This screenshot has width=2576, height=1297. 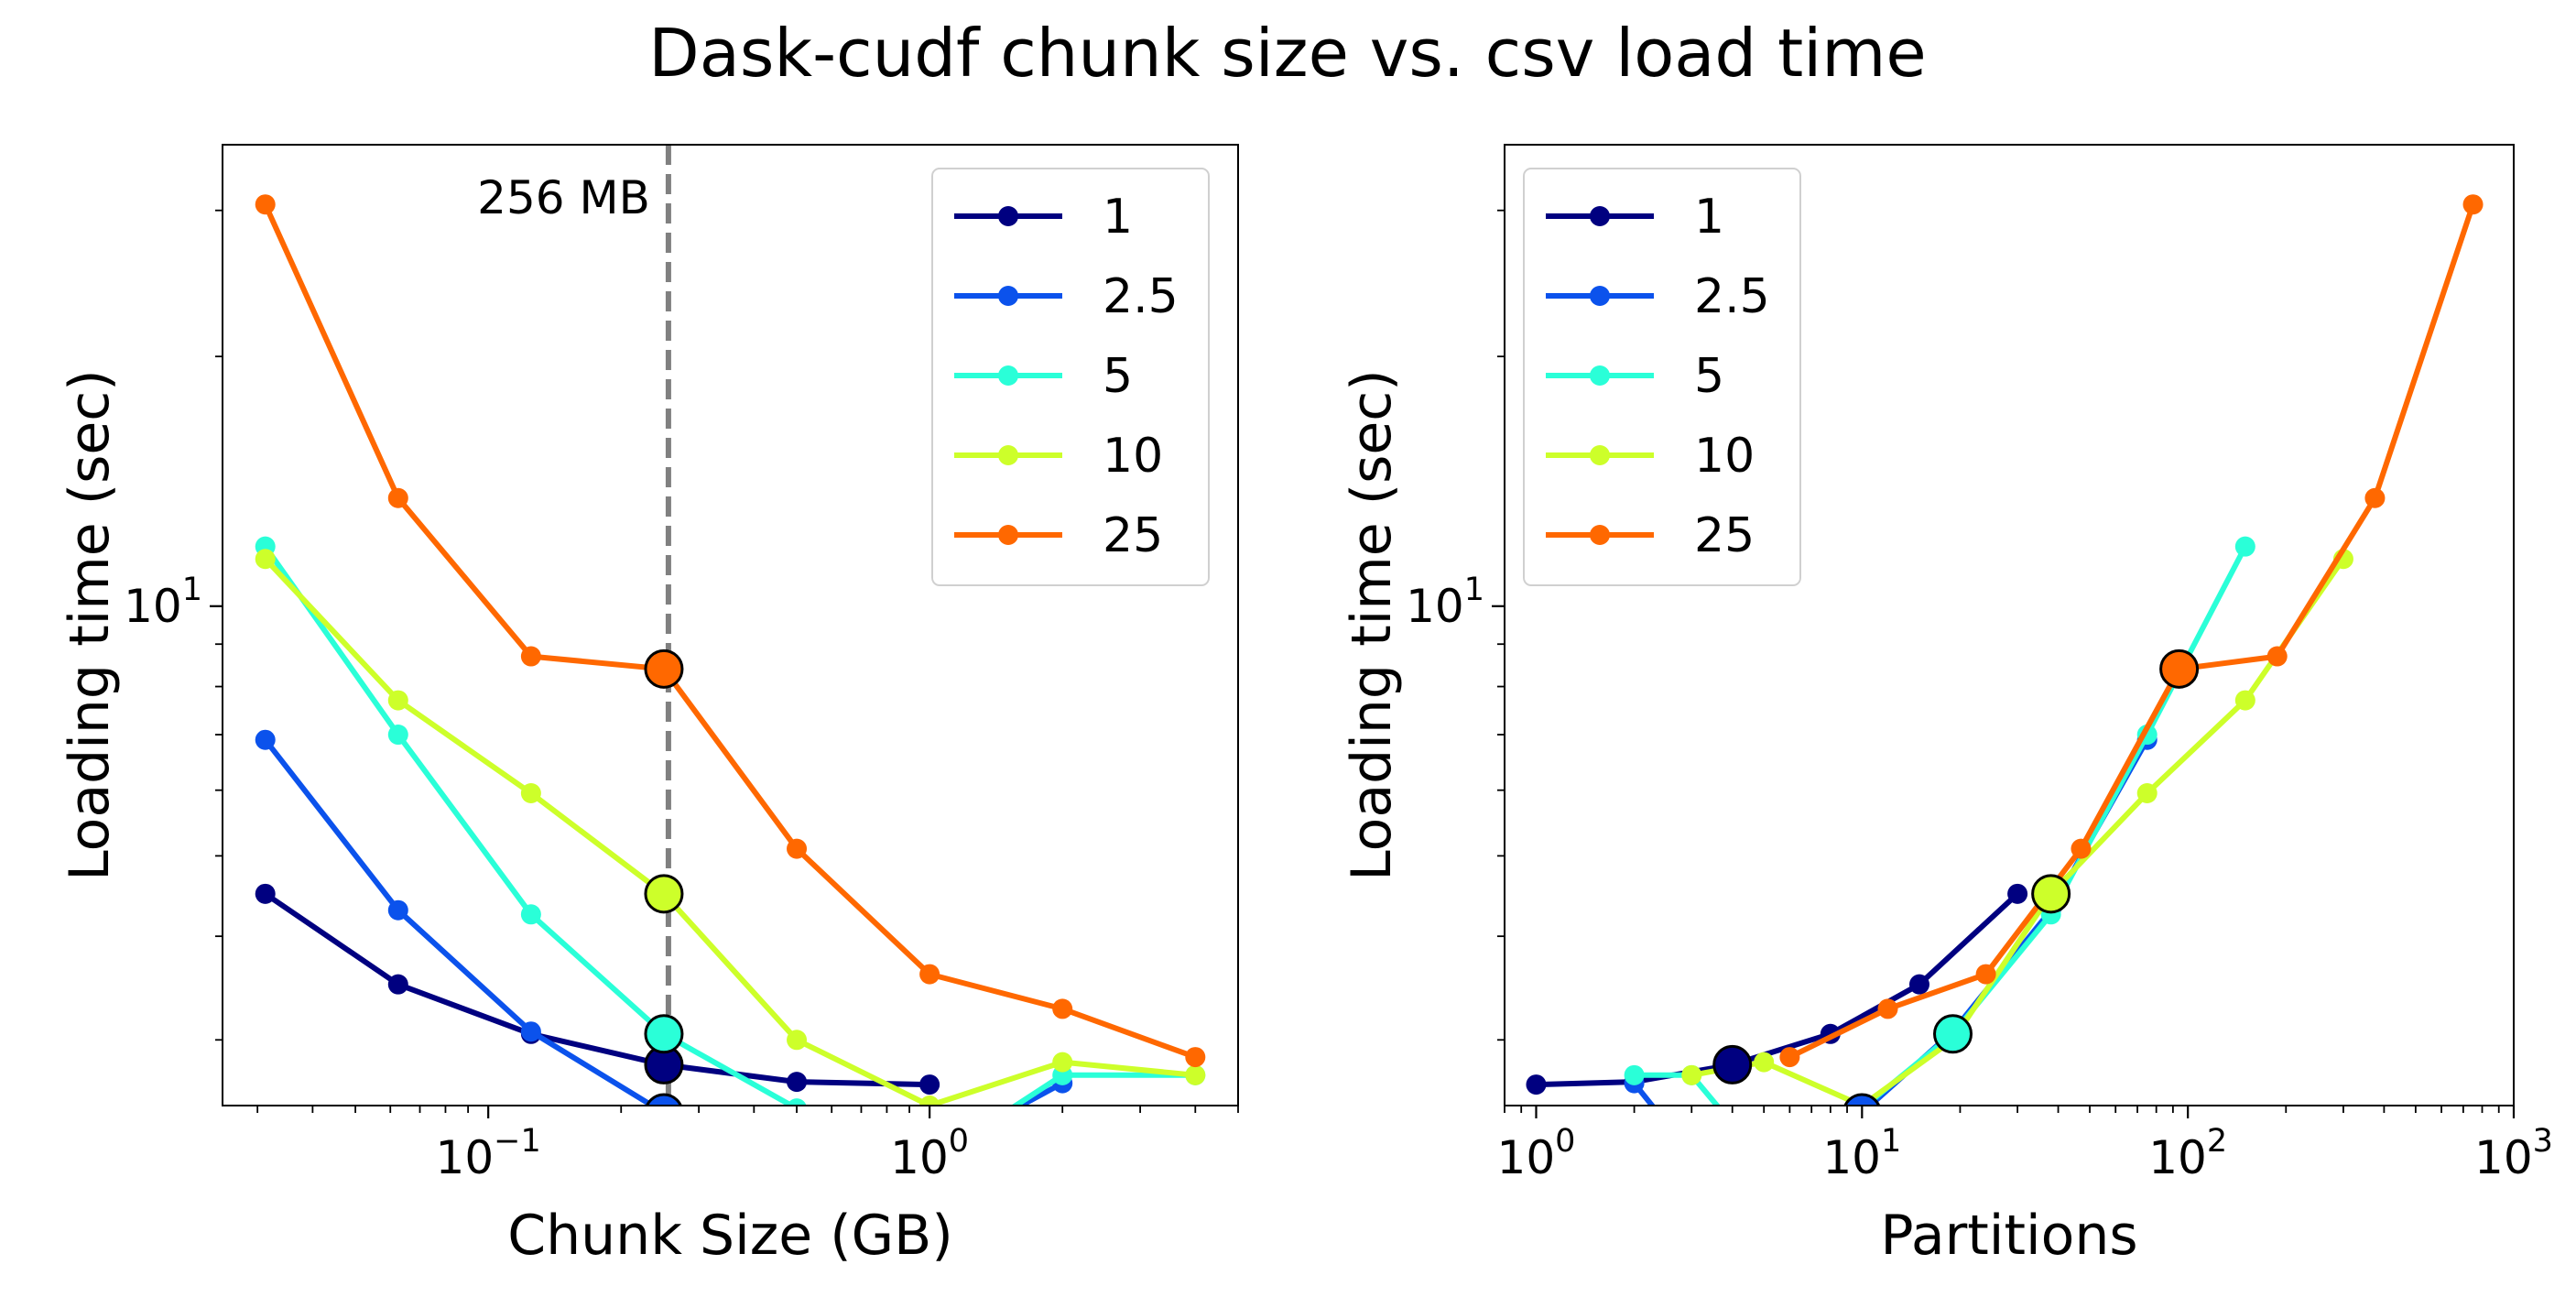 What do you see at coordinates (1861, 1153) in the screenshot?
I see `x-tick-label: 10¹` at bounding box center [1861, 1153].